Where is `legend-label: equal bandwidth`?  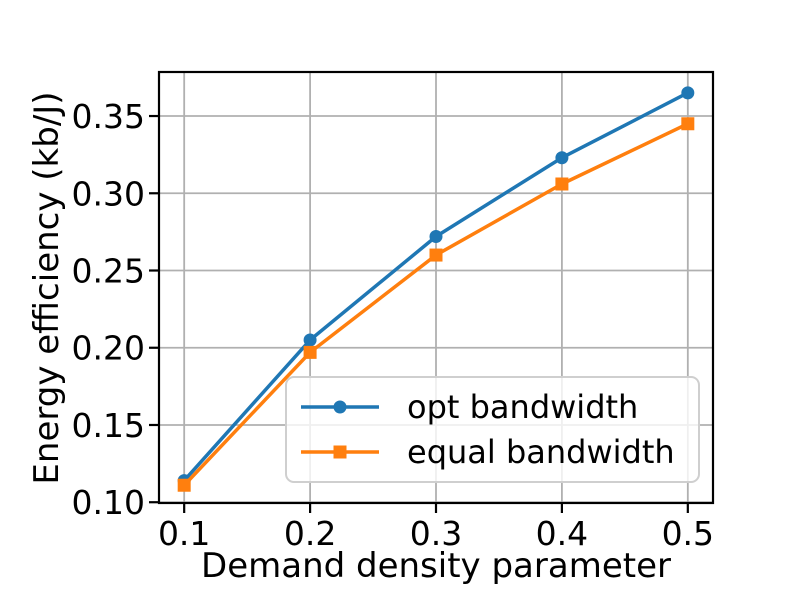 legend-label: equal bandwidth is located at coordinates (541, 452).